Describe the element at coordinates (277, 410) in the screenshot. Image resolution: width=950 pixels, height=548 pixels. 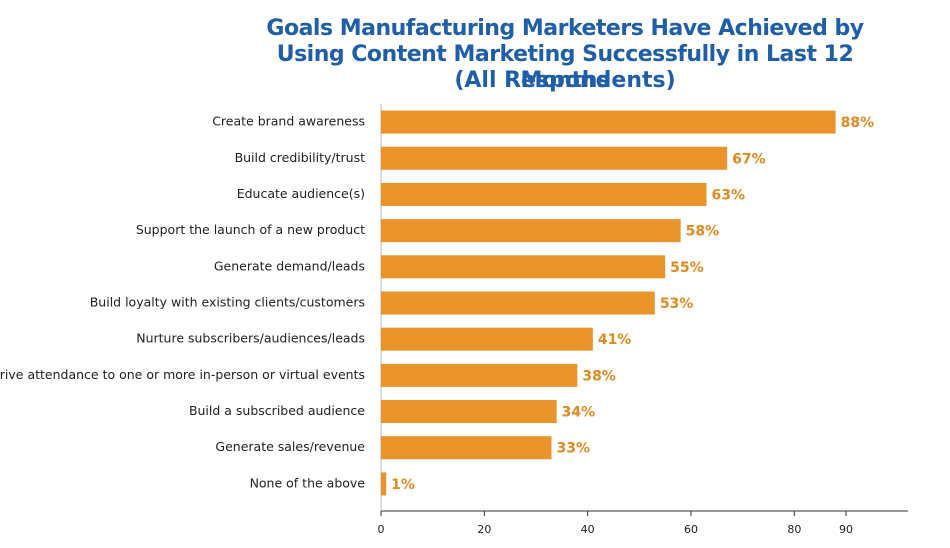
I see `y-tick-label: Build a subscribed audience` at that location.